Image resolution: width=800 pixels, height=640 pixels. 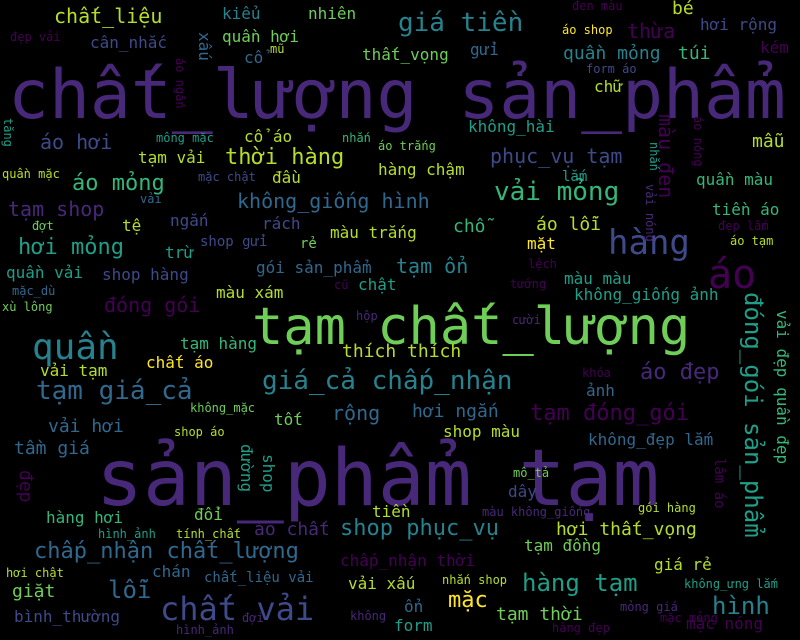 What do you see at coordinates (75, 347) in the screenshot?
I see `cloud-word: quần` at bounding box center [75, 347].